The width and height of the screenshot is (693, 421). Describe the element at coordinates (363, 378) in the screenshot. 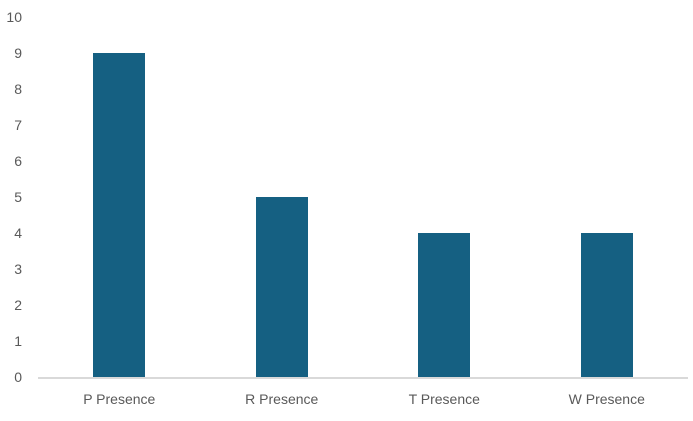

I see `x-axis-line` at that location.